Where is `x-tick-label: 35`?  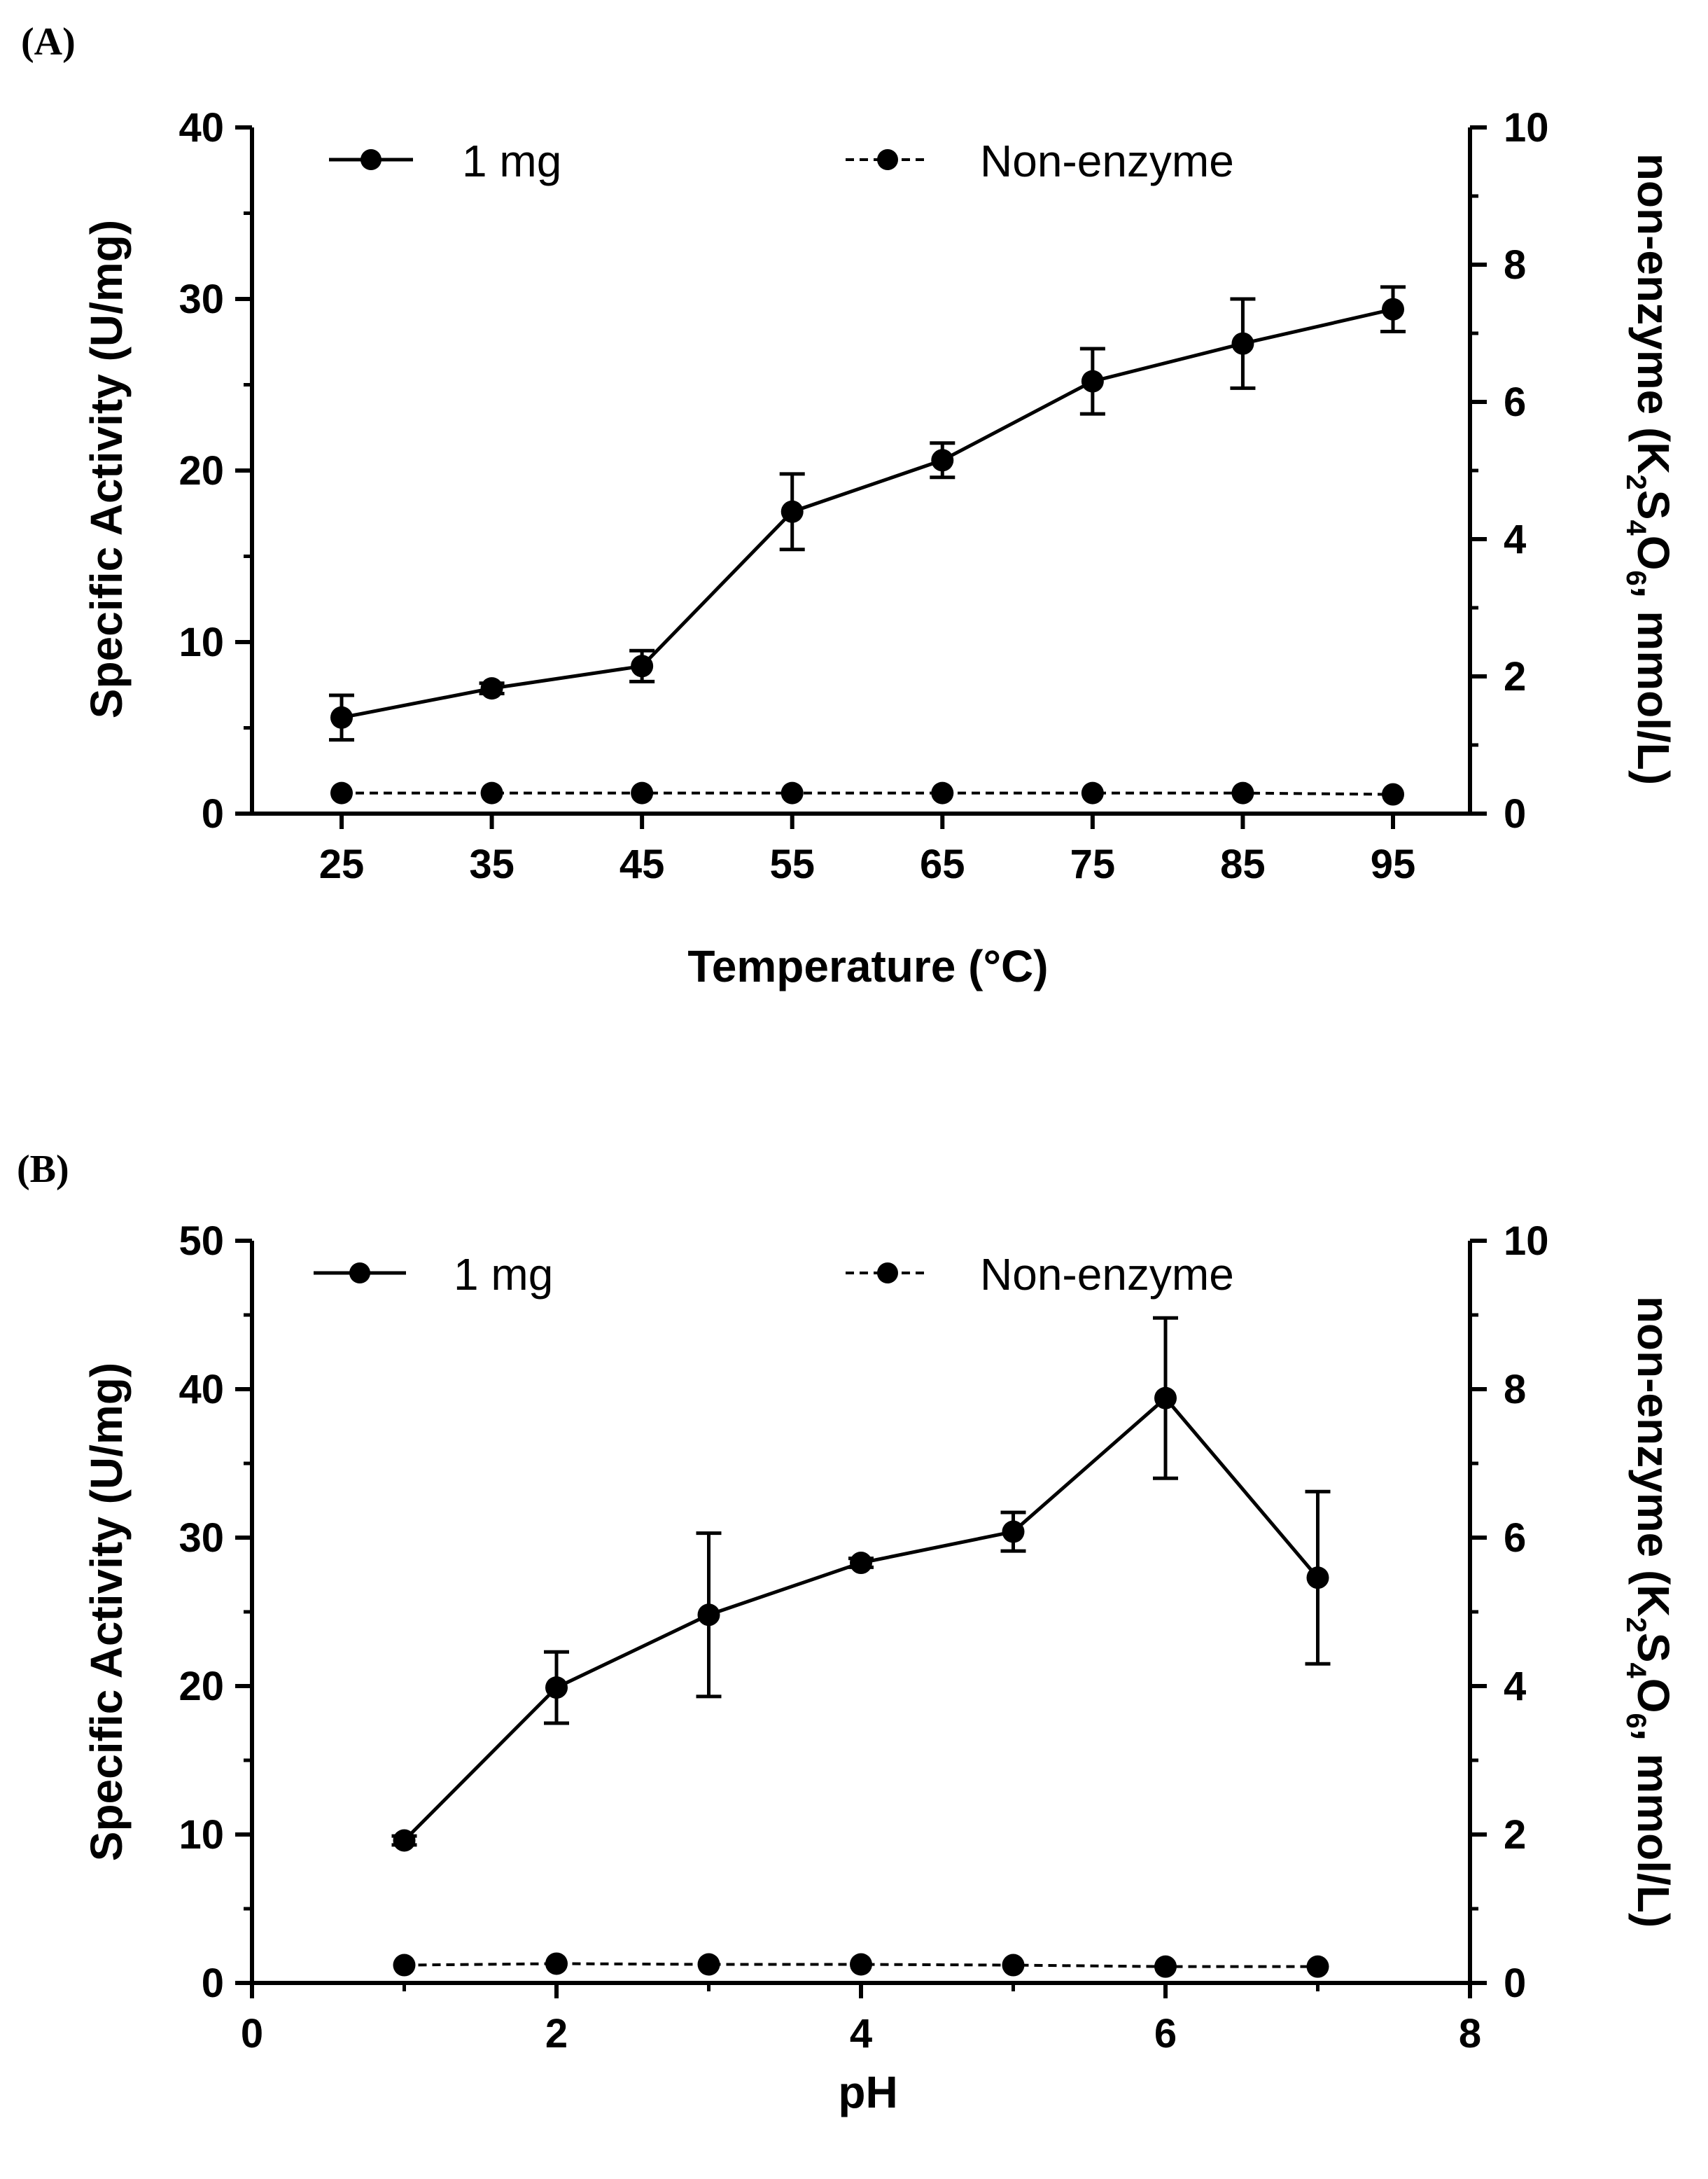 x-tick-label: 35 is located at coordinates (491, 864).